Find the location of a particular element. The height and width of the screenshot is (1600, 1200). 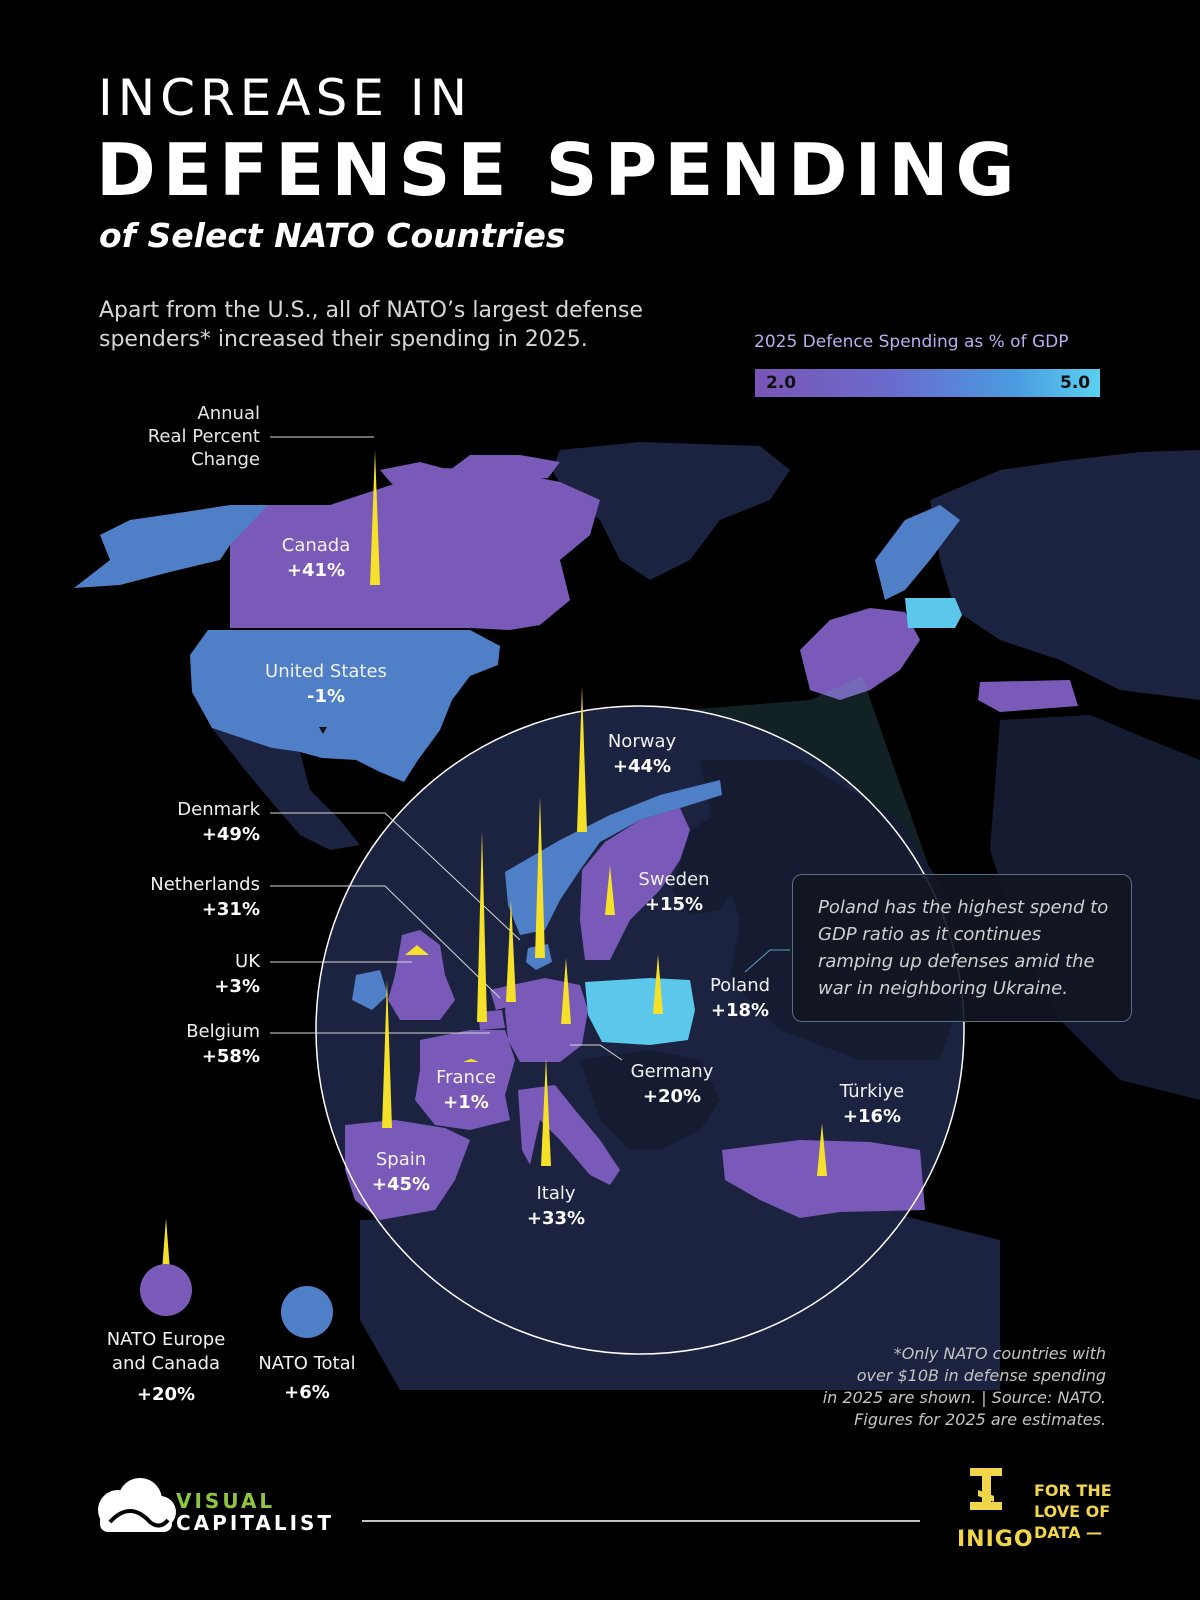

poland-callout-box is located at coordinates (962, 948).